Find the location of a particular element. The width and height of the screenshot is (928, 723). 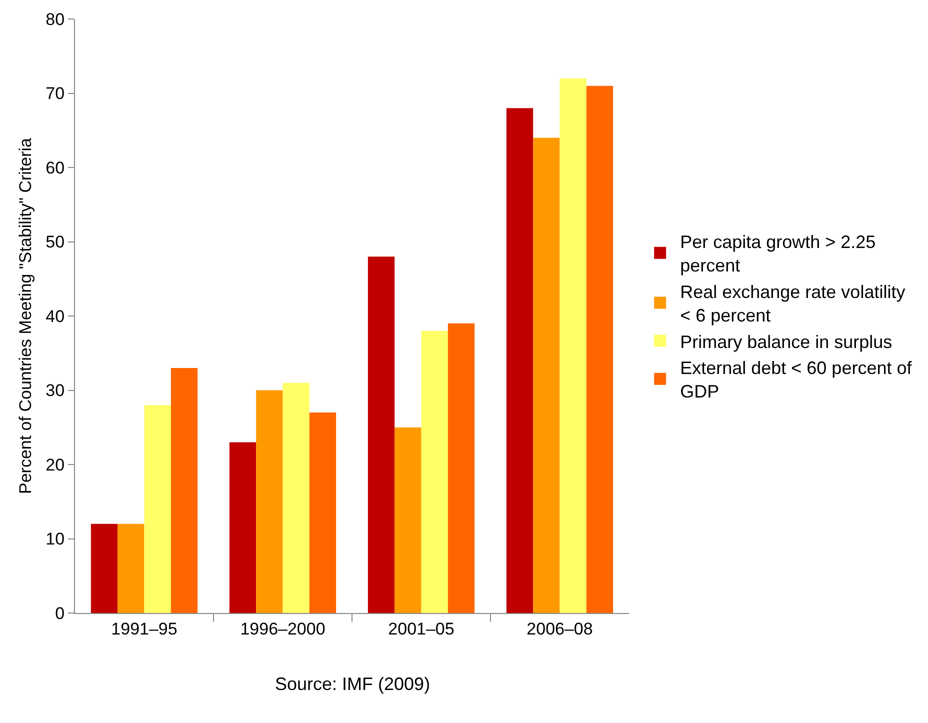

y-axis-title: Percent of Countries Meeting "Stability" Criteria is located at coordinates (25, 315).